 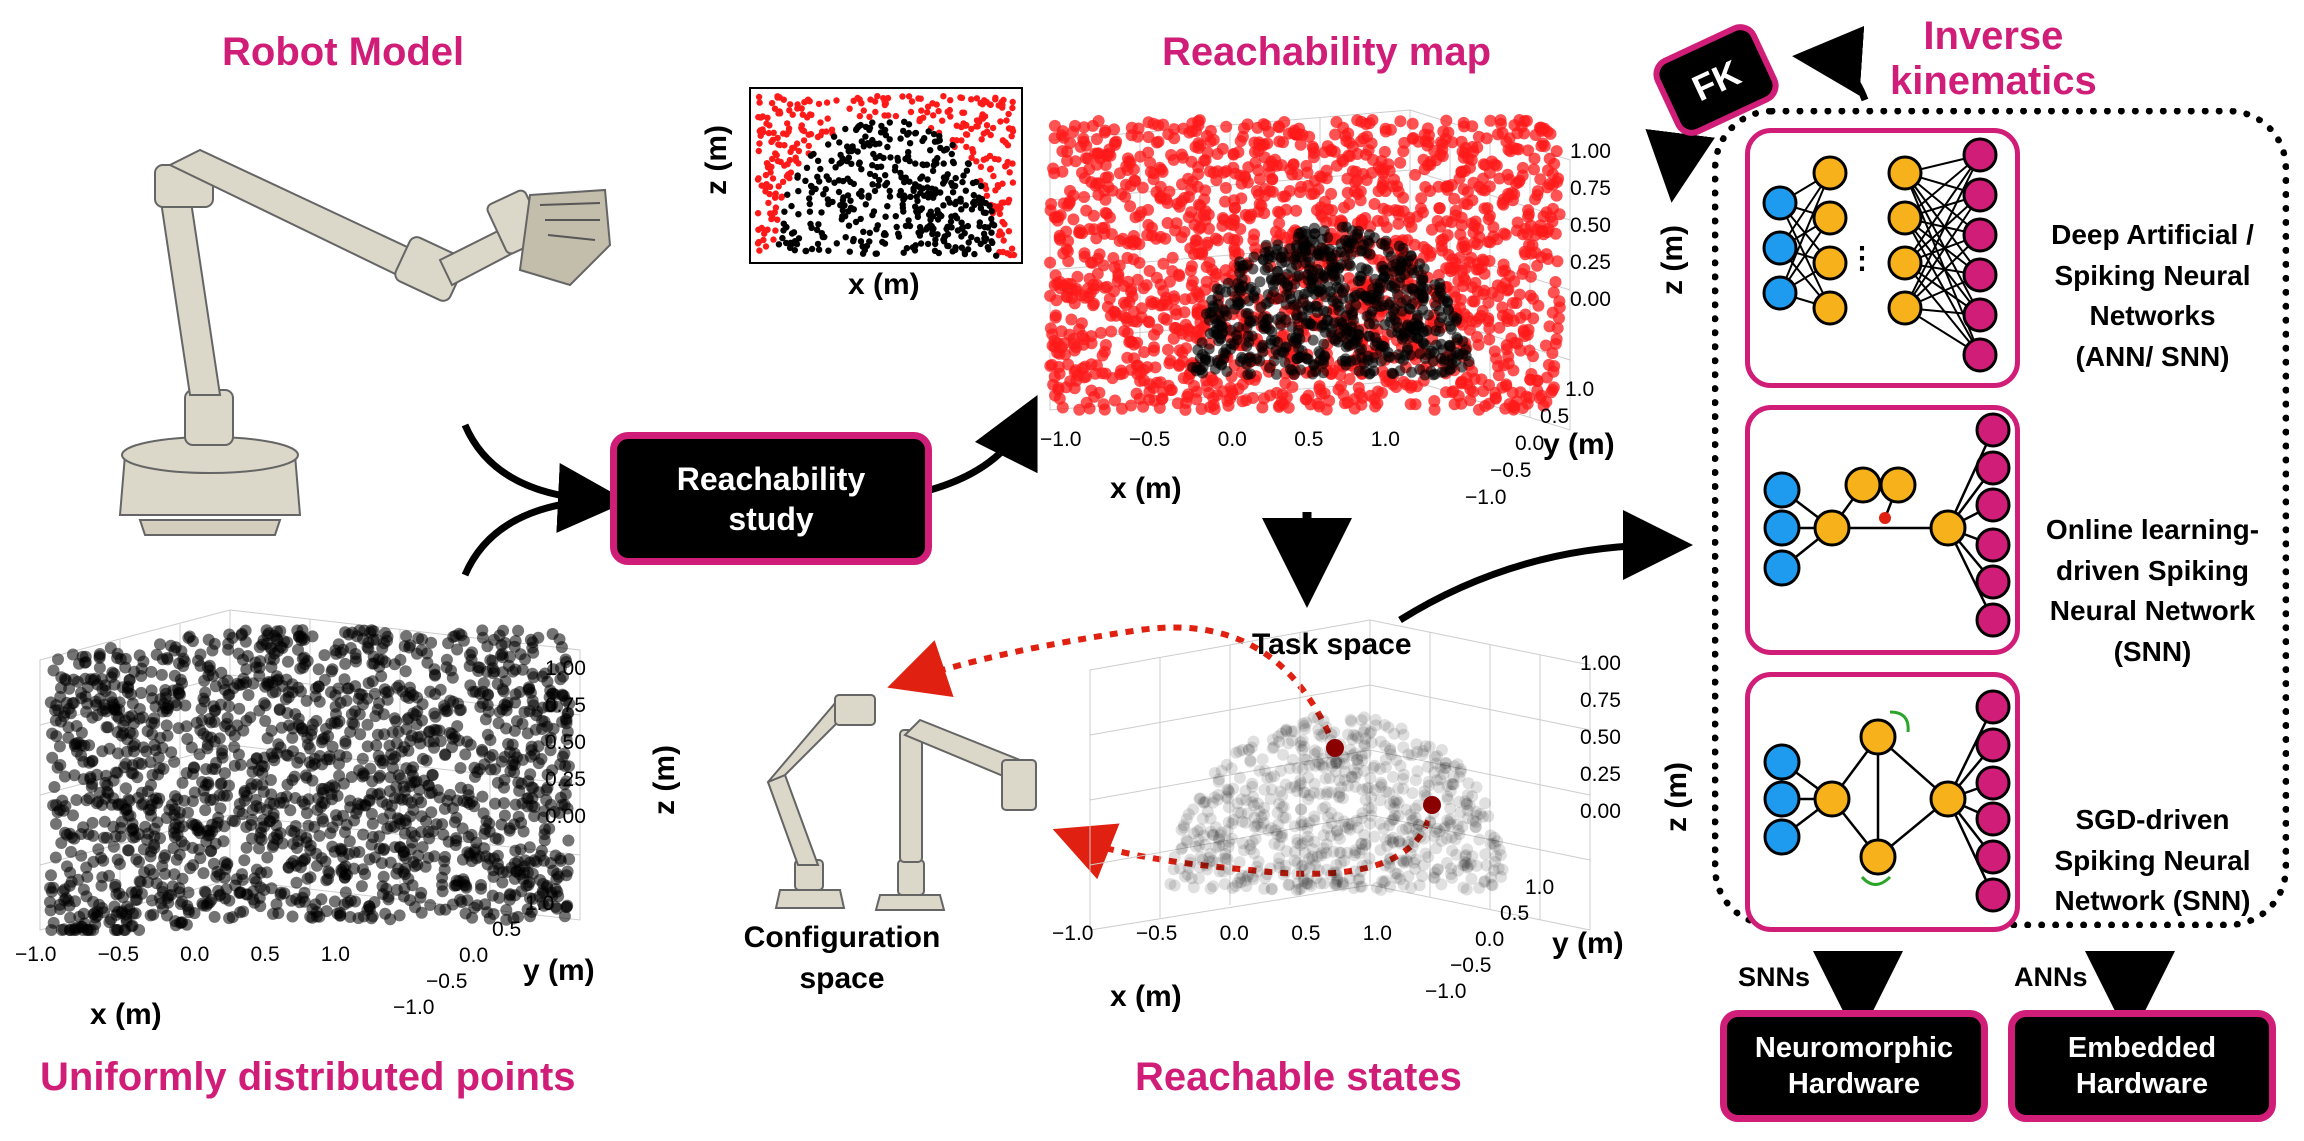 I want to click on reachability-map-plot, so click(x=1307, y=270).